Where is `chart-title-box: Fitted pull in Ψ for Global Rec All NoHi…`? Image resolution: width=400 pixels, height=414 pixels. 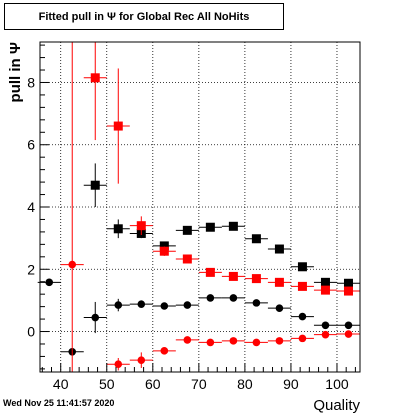
chart-title-box: Fitted pull in Ψ for Global Rec All NoHi… is located at coordinates (144, 16).